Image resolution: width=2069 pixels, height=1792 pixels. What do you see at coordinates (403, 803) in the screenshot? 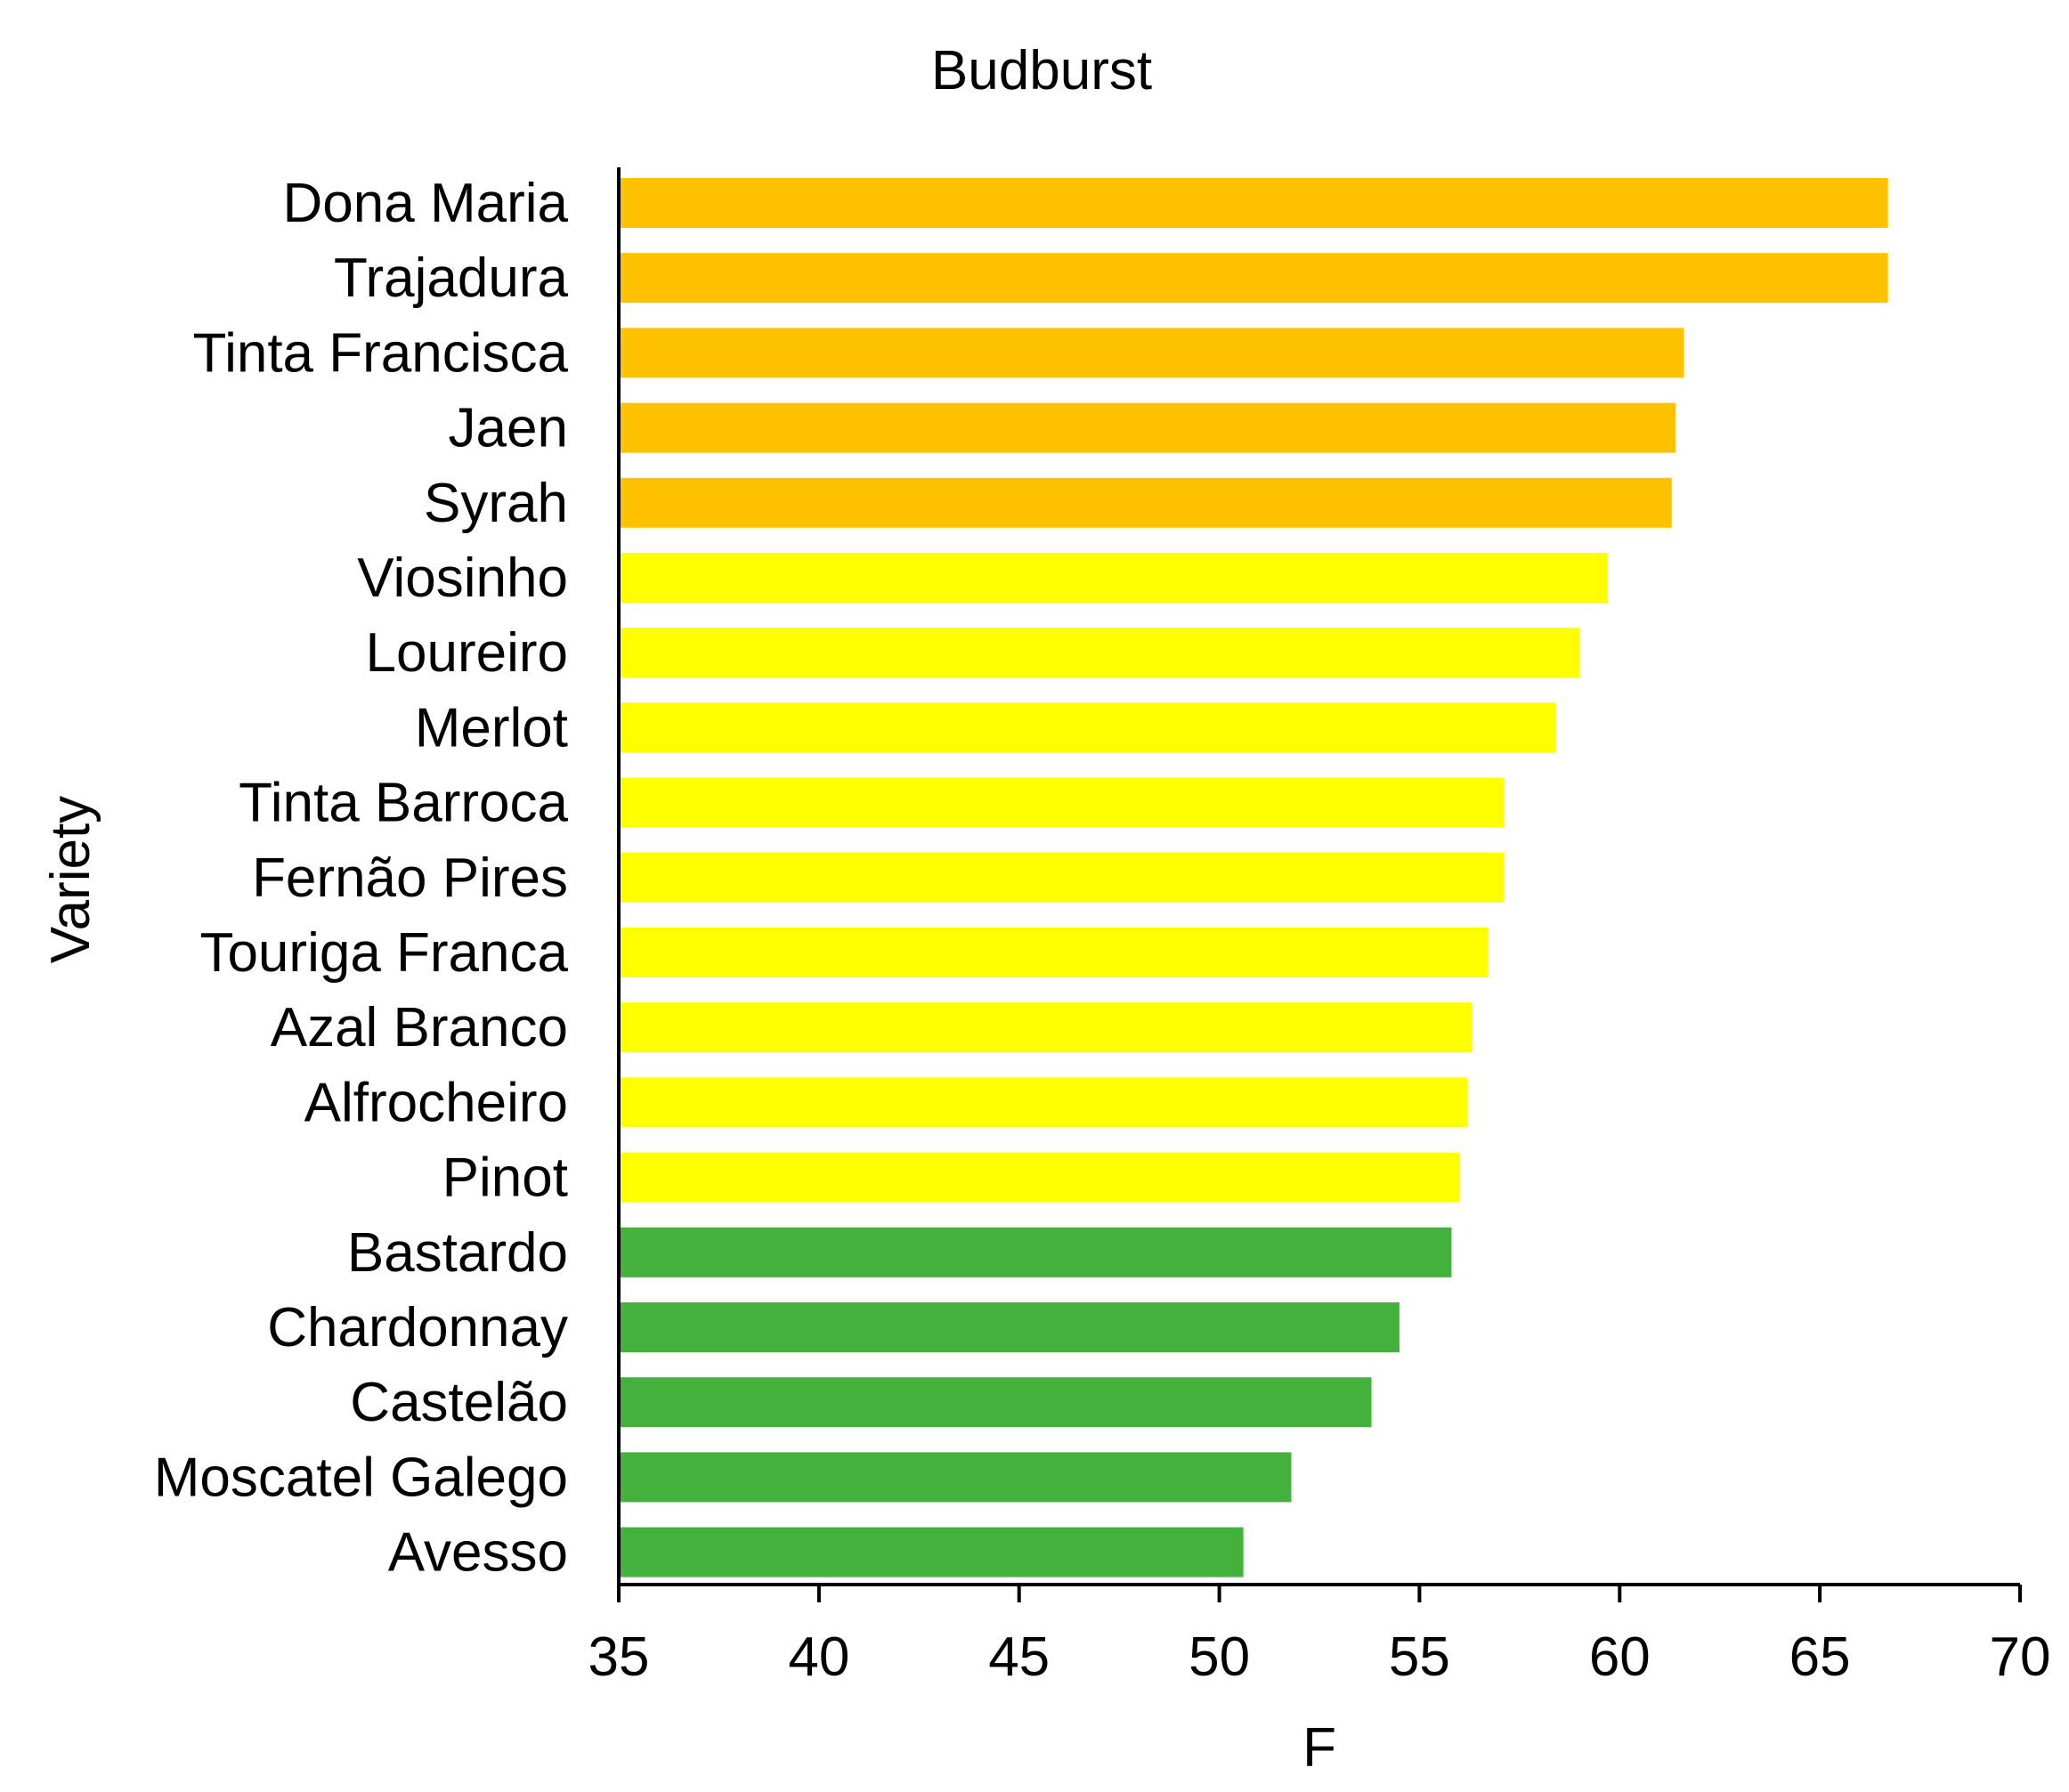
I see `category-label: Tinta Barroca` at bounding box center [403, 803].